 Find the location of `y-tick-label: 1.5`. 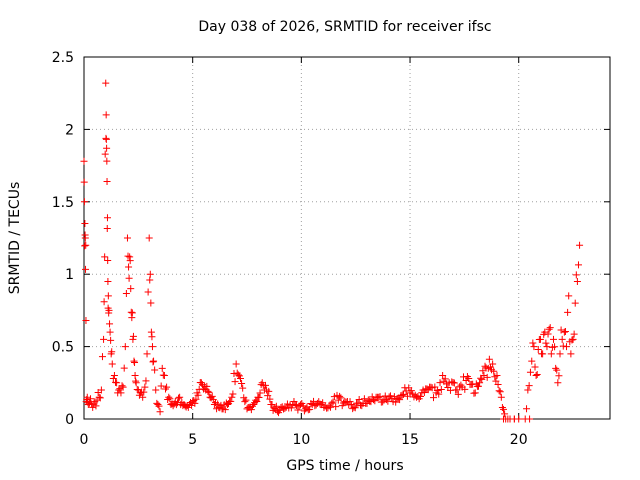

y-tick-label: 1.5 is located at coordinates (63, 203).